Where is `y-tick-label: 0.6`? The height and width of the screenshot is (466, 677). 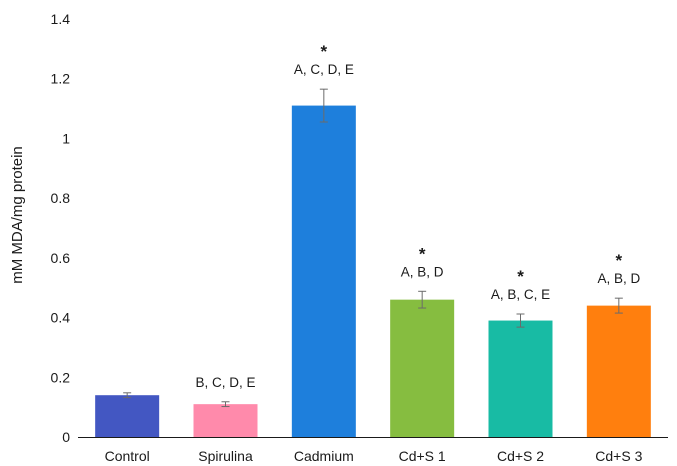 y-tick-label: 0.6 is located at coordinates (61, 258).